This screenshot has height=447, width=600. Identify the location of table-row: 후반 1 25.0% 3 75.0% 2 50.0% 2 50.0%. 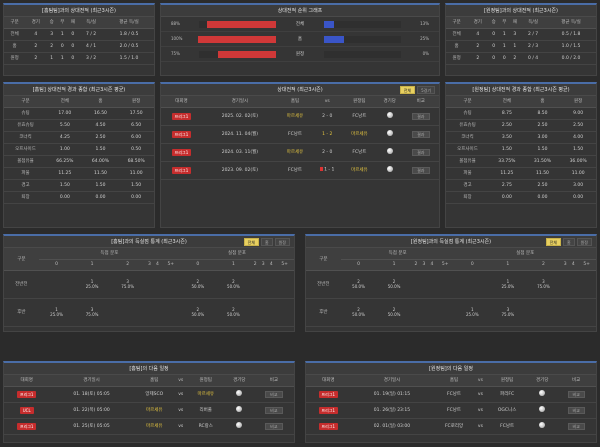
(149, 312).